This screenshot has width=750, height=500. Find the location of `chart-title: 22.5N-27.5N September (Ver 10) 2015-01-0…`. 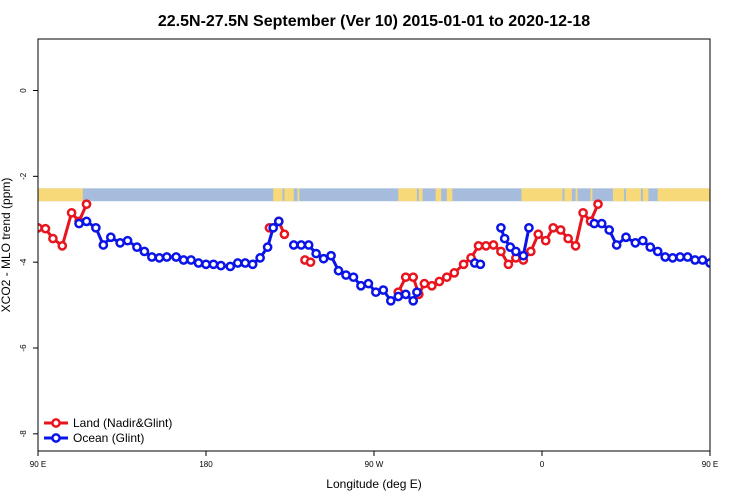

chart-title: 22.5N-27.5N September (Ver 10) 2015-01-0… is located at coordinates (374, 21).